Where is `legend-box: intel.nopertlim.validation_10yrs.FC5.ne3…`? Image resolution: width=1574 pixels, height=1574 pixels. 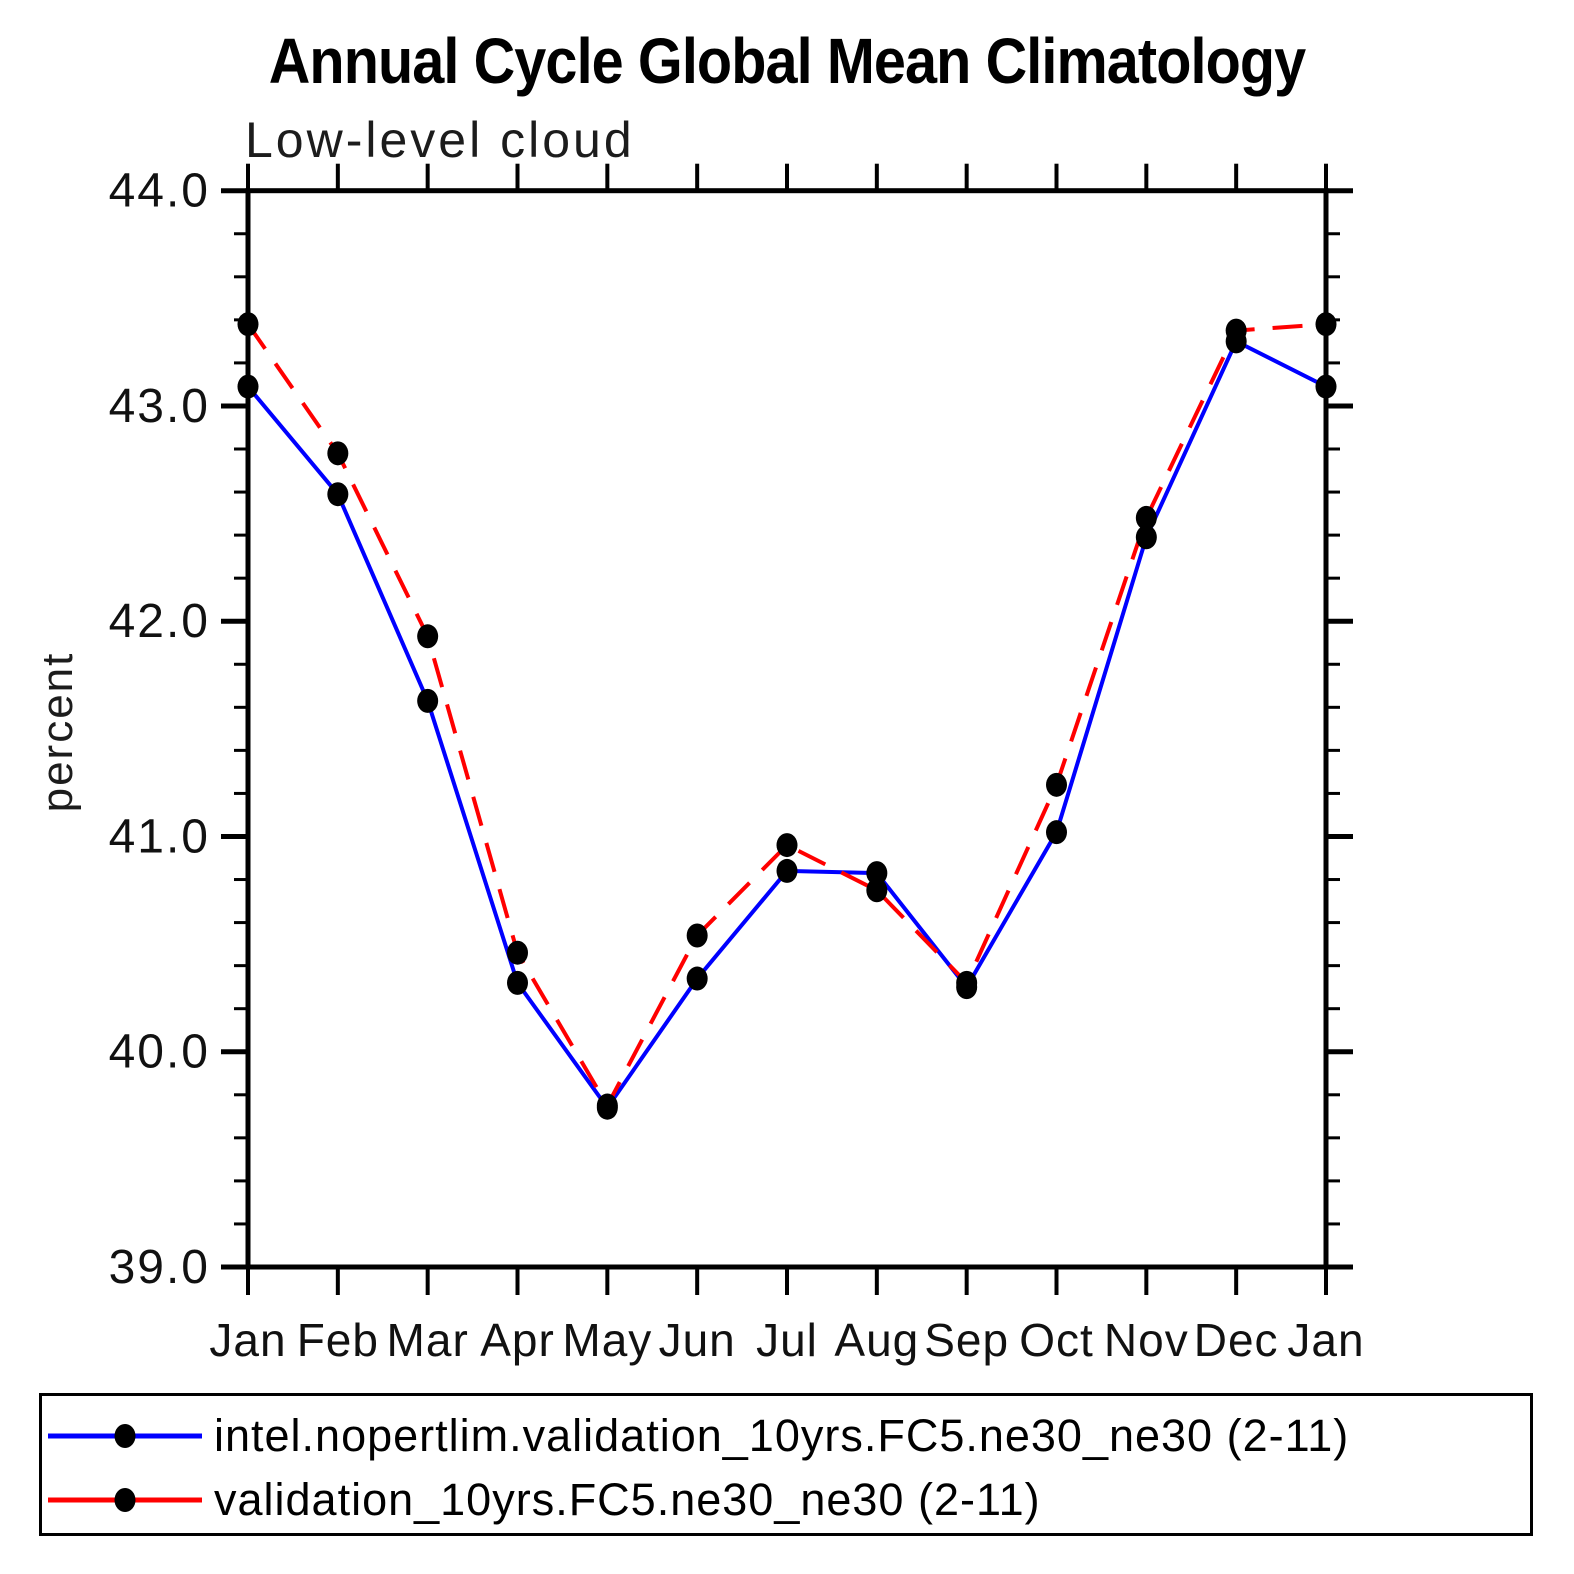
legend-box: intel.nopertlim.validation_10yrs.FC5.ne3… is located at coordinates (786, 1464).